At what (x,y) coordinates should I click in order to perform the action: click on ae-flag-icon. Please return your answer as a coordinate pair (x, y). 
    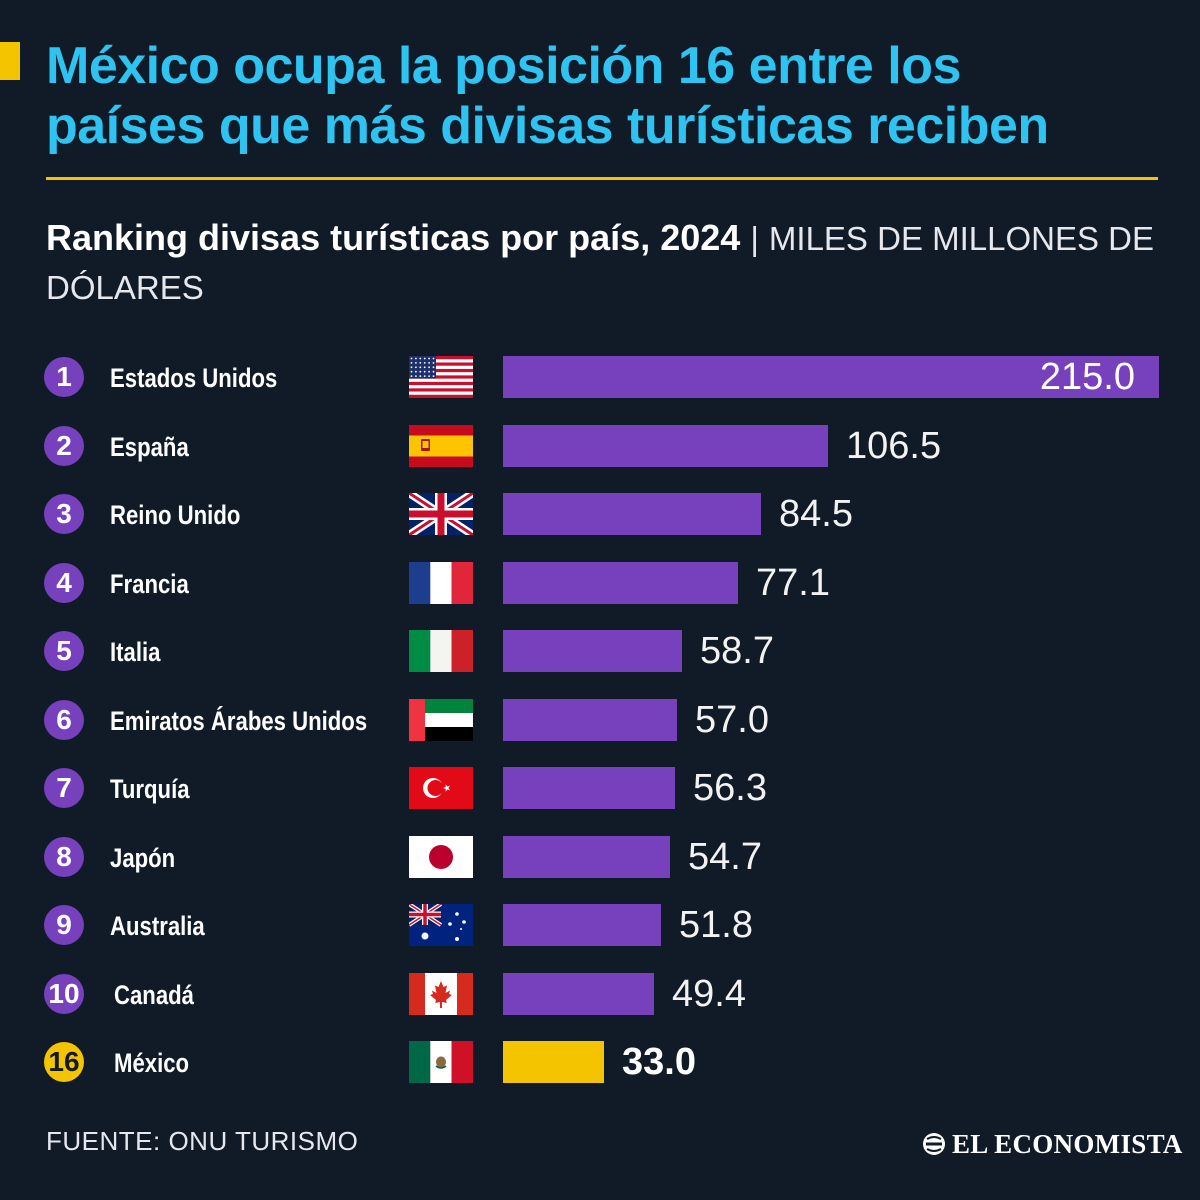
    Looking at the image, I should click on (441, 719).